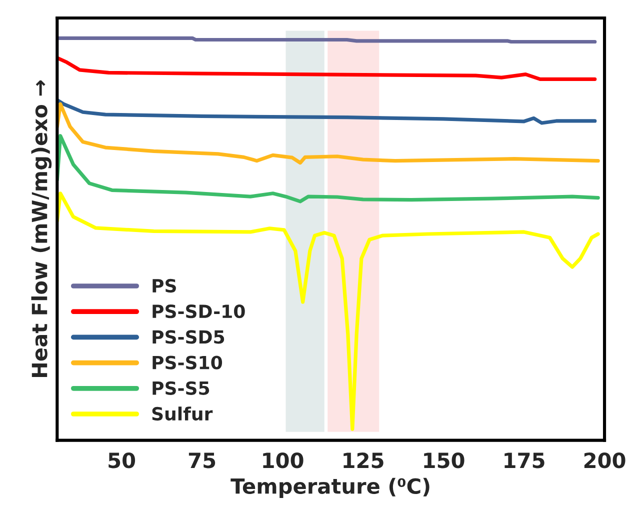 This screenshot has height=515, width=635. I want to click on x-axis-title: Temperature (⁰C), so click(330, 488).